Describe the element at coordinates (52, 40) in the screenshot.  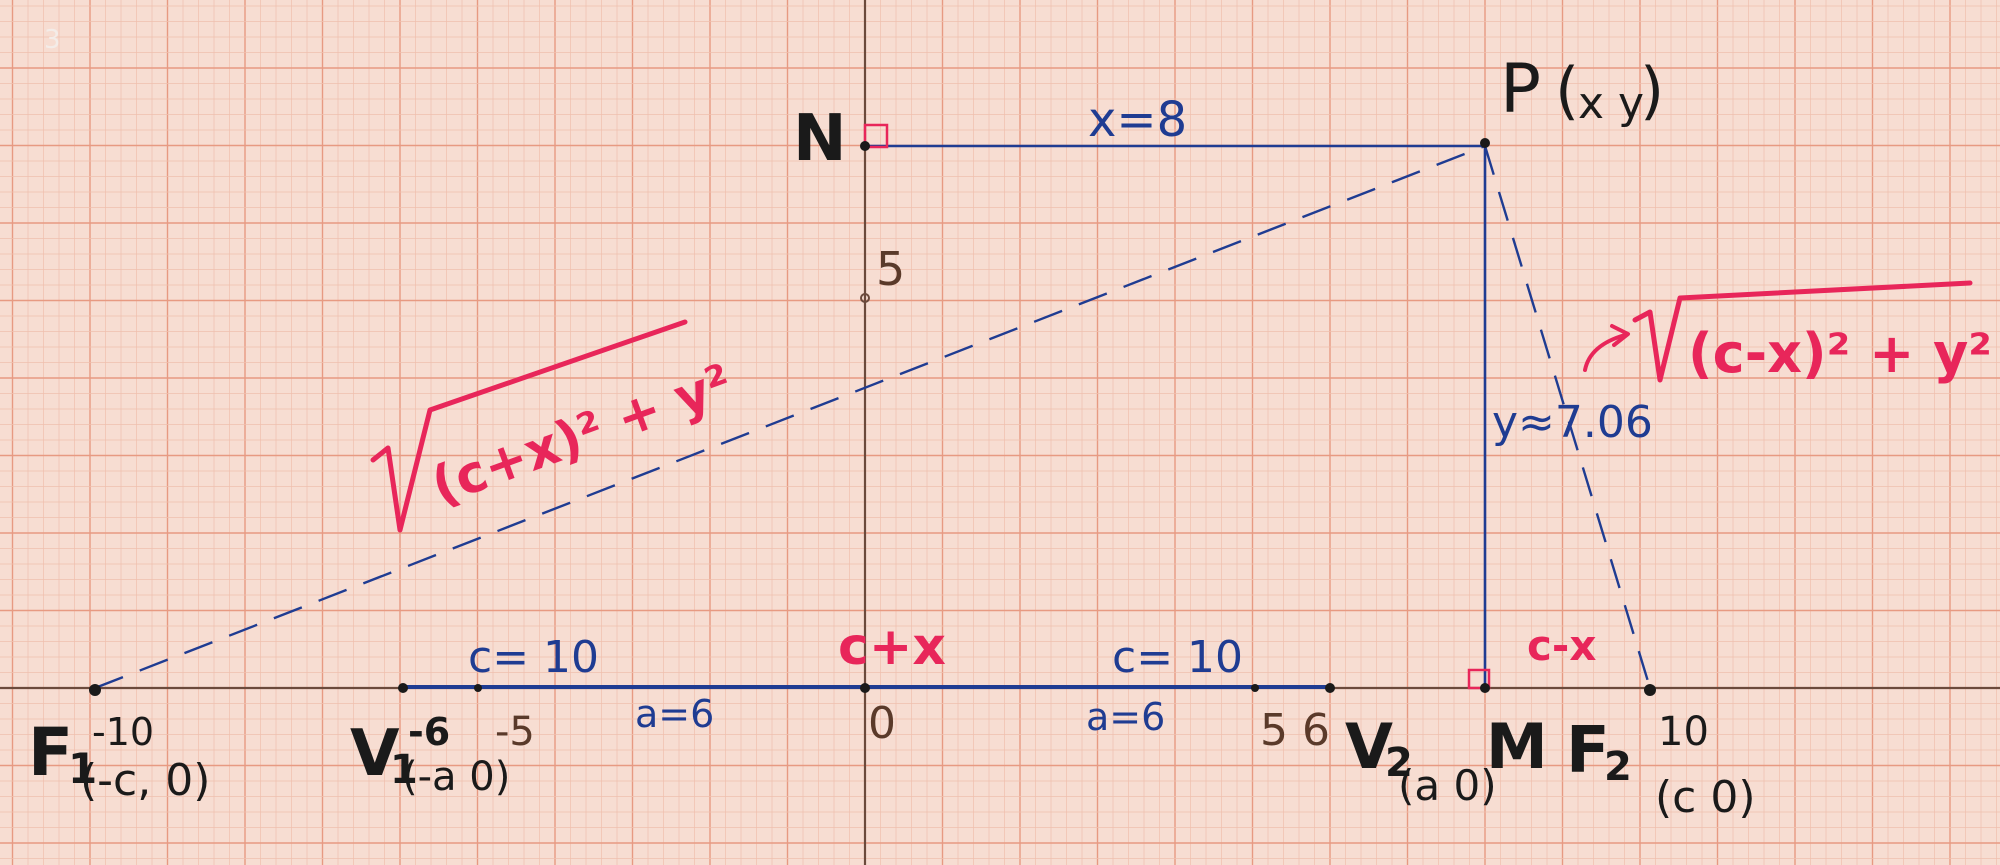
I see `corner-mark: 3` at that location.